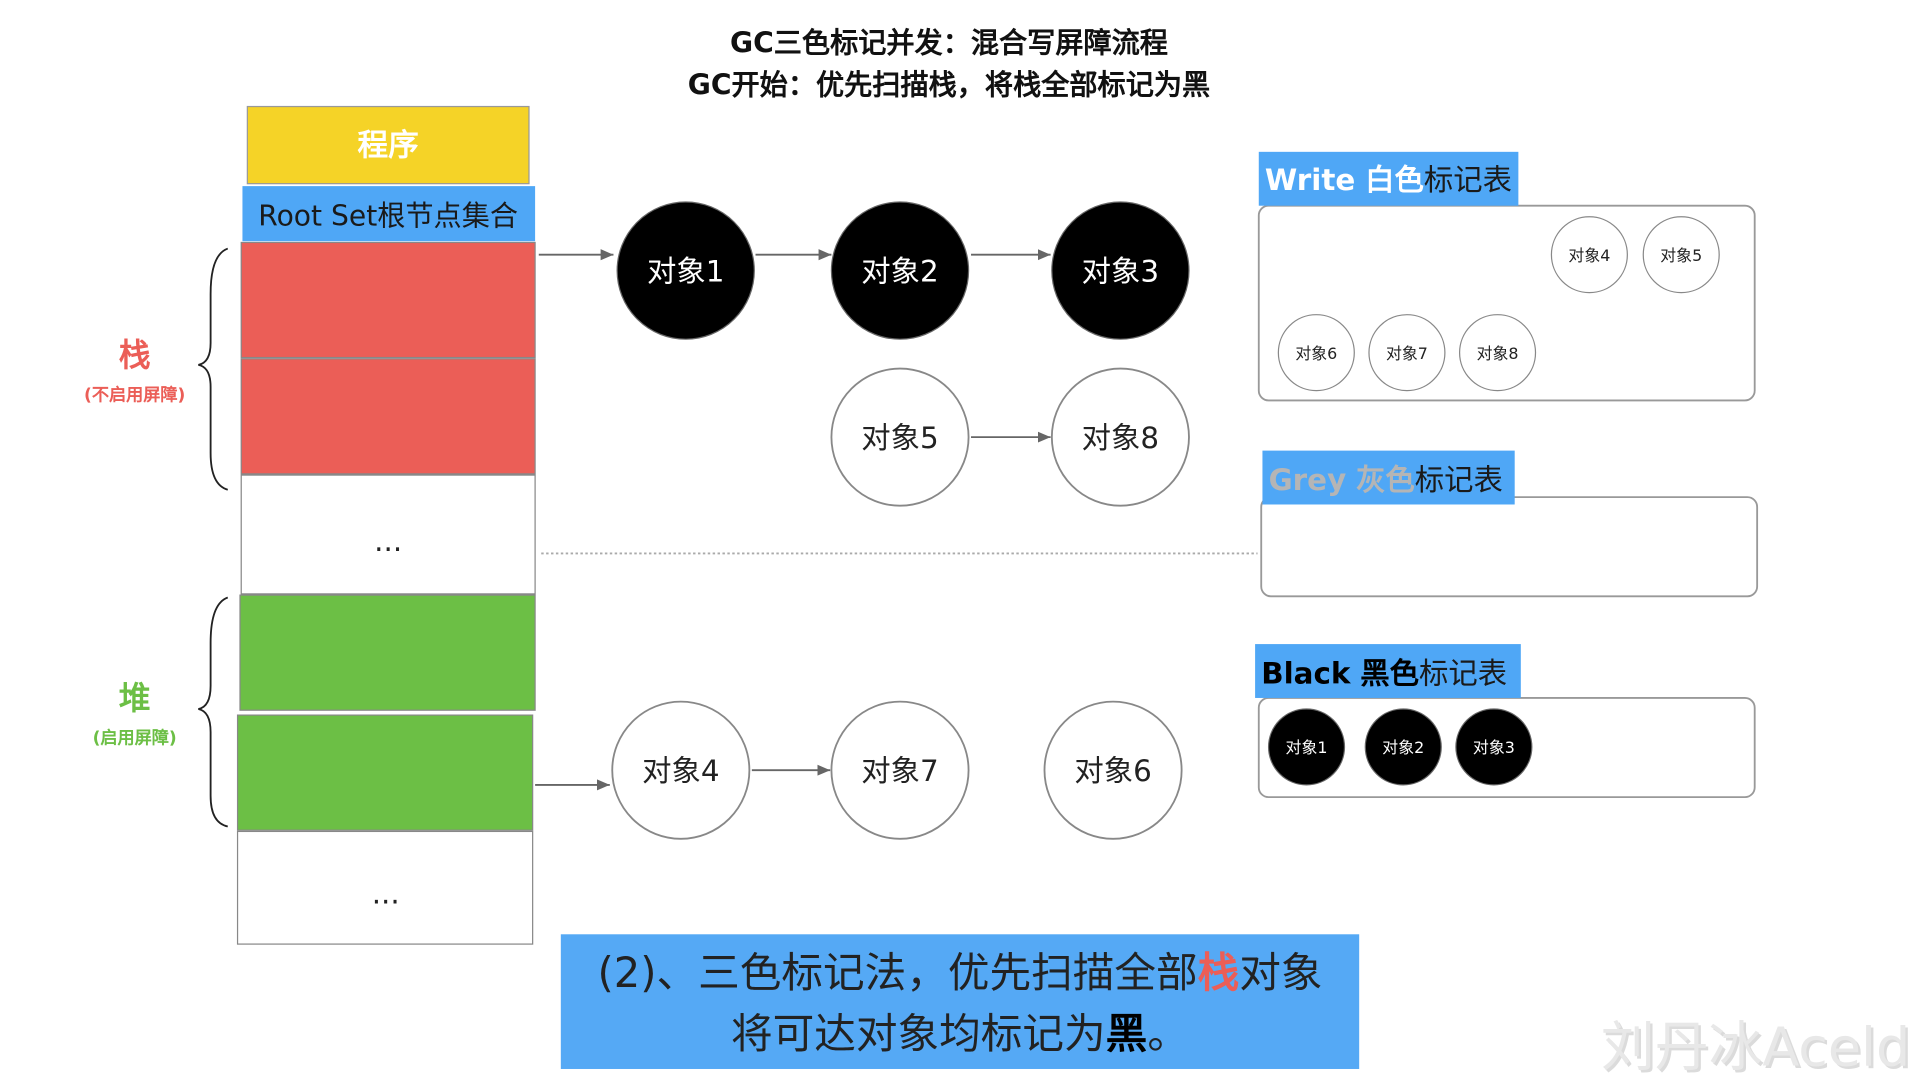  I want to click on white-item: 对象4, so click(1589, 255).